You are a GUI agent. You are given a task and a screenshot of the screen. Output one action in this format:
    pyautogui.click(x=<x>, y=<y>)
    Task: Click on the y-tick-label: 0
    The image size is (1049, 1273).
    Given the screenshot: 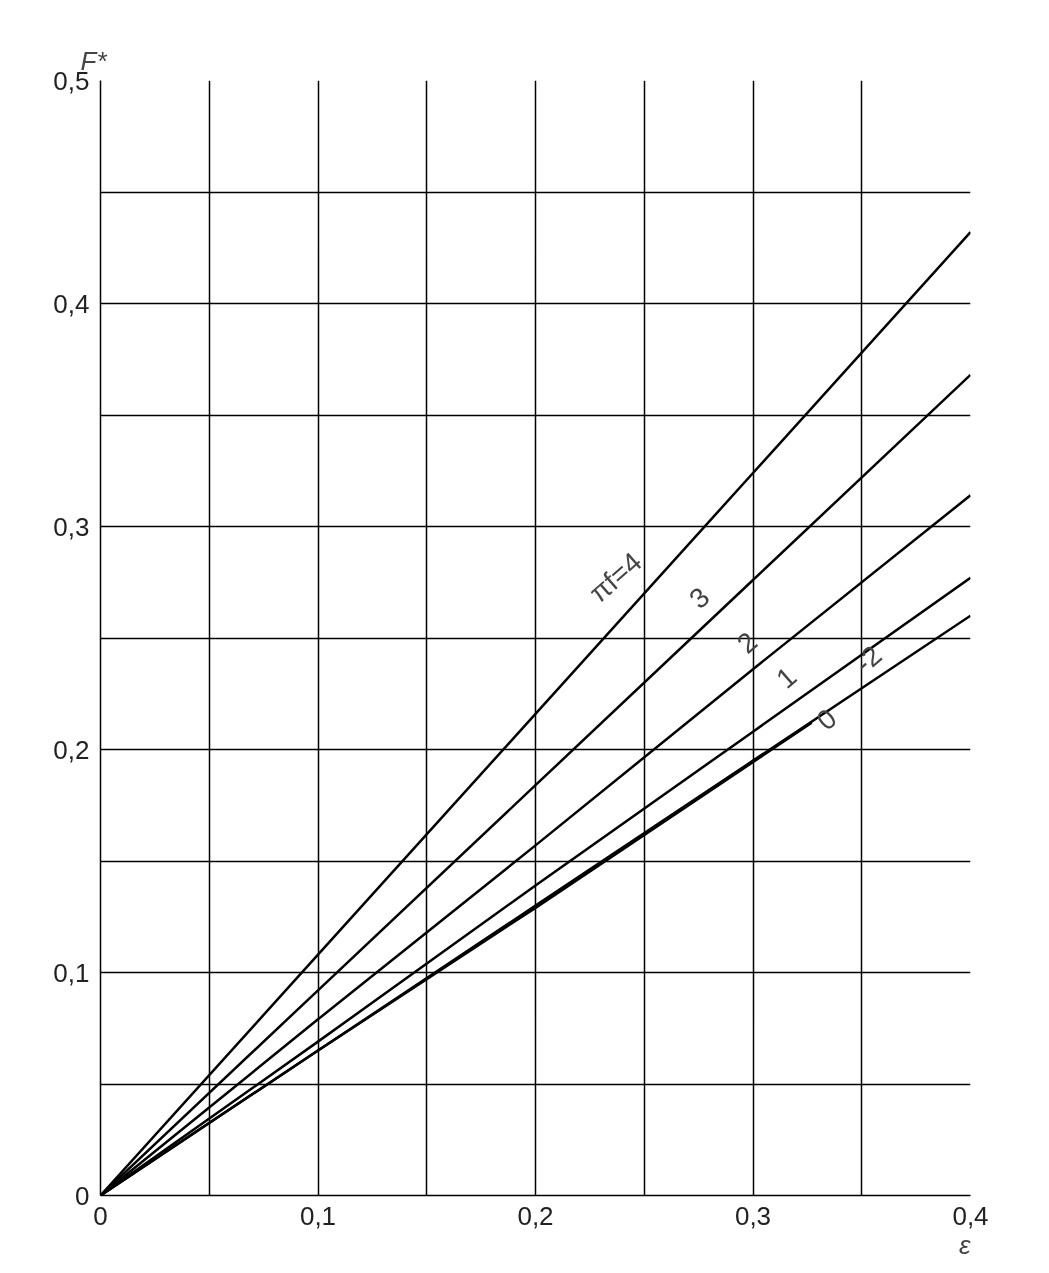 What is the action you would take?
    pyautogui.click(x=82, y=1195)
    